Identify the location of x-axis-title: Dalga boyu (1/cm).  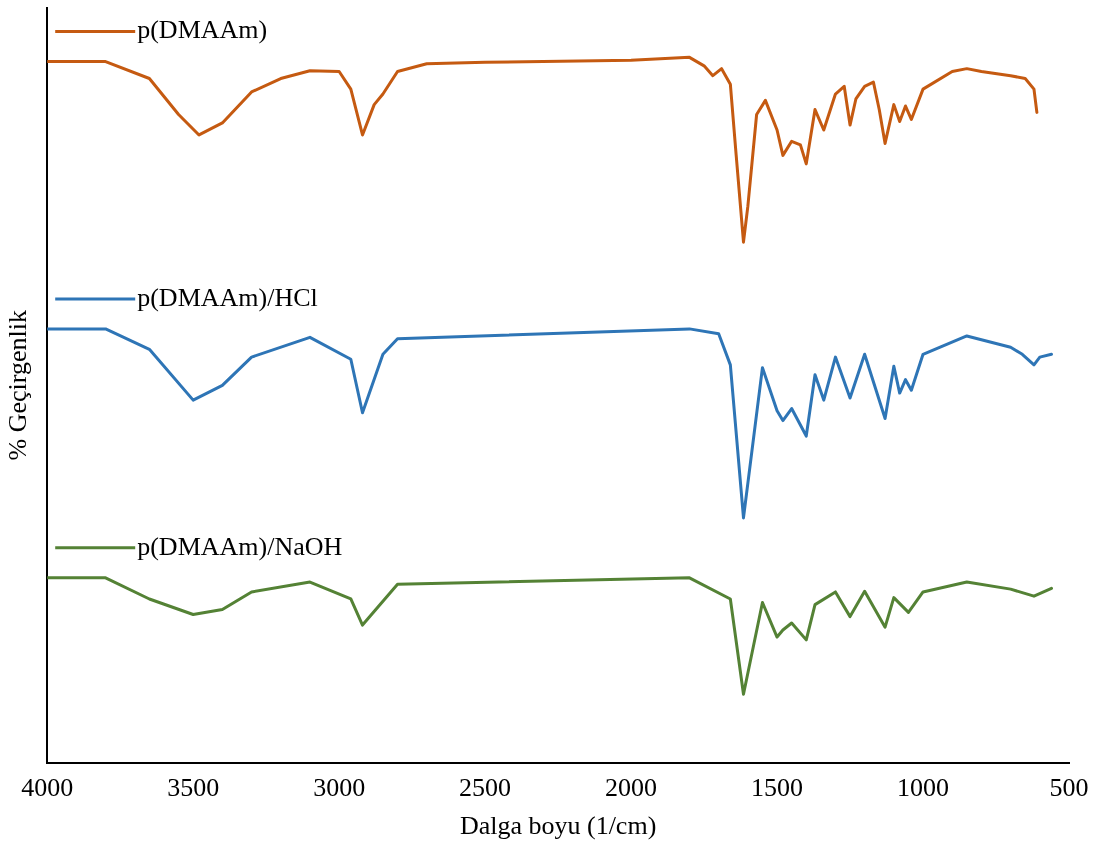
(558, 826).